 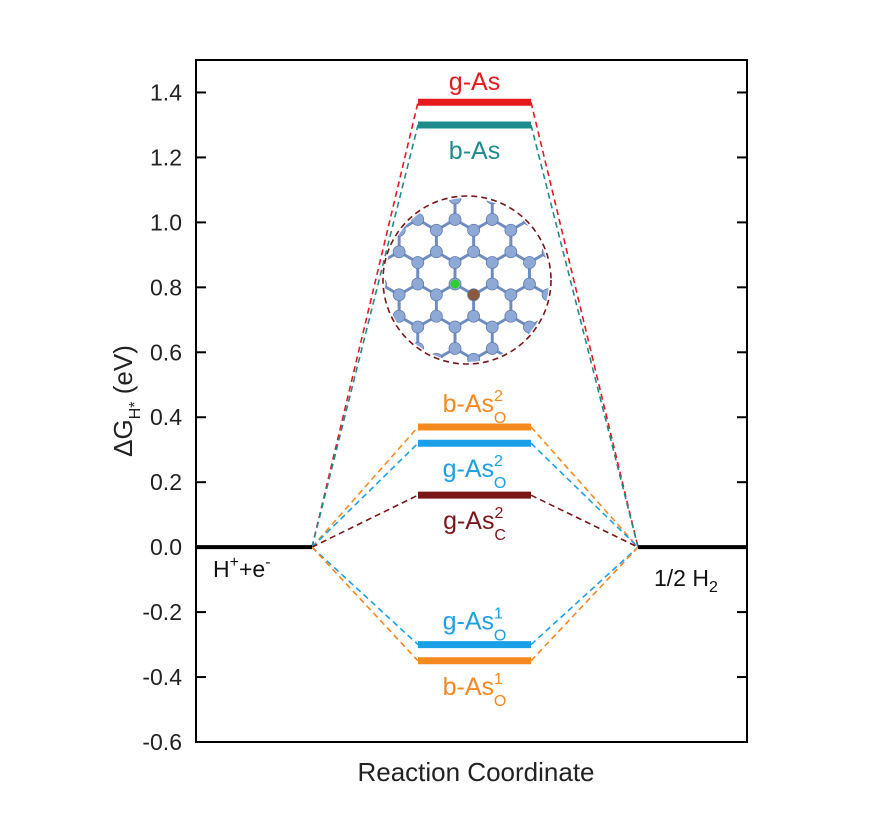 I want to click on y-tick-label: 1.0, so click(x=166, y=222).